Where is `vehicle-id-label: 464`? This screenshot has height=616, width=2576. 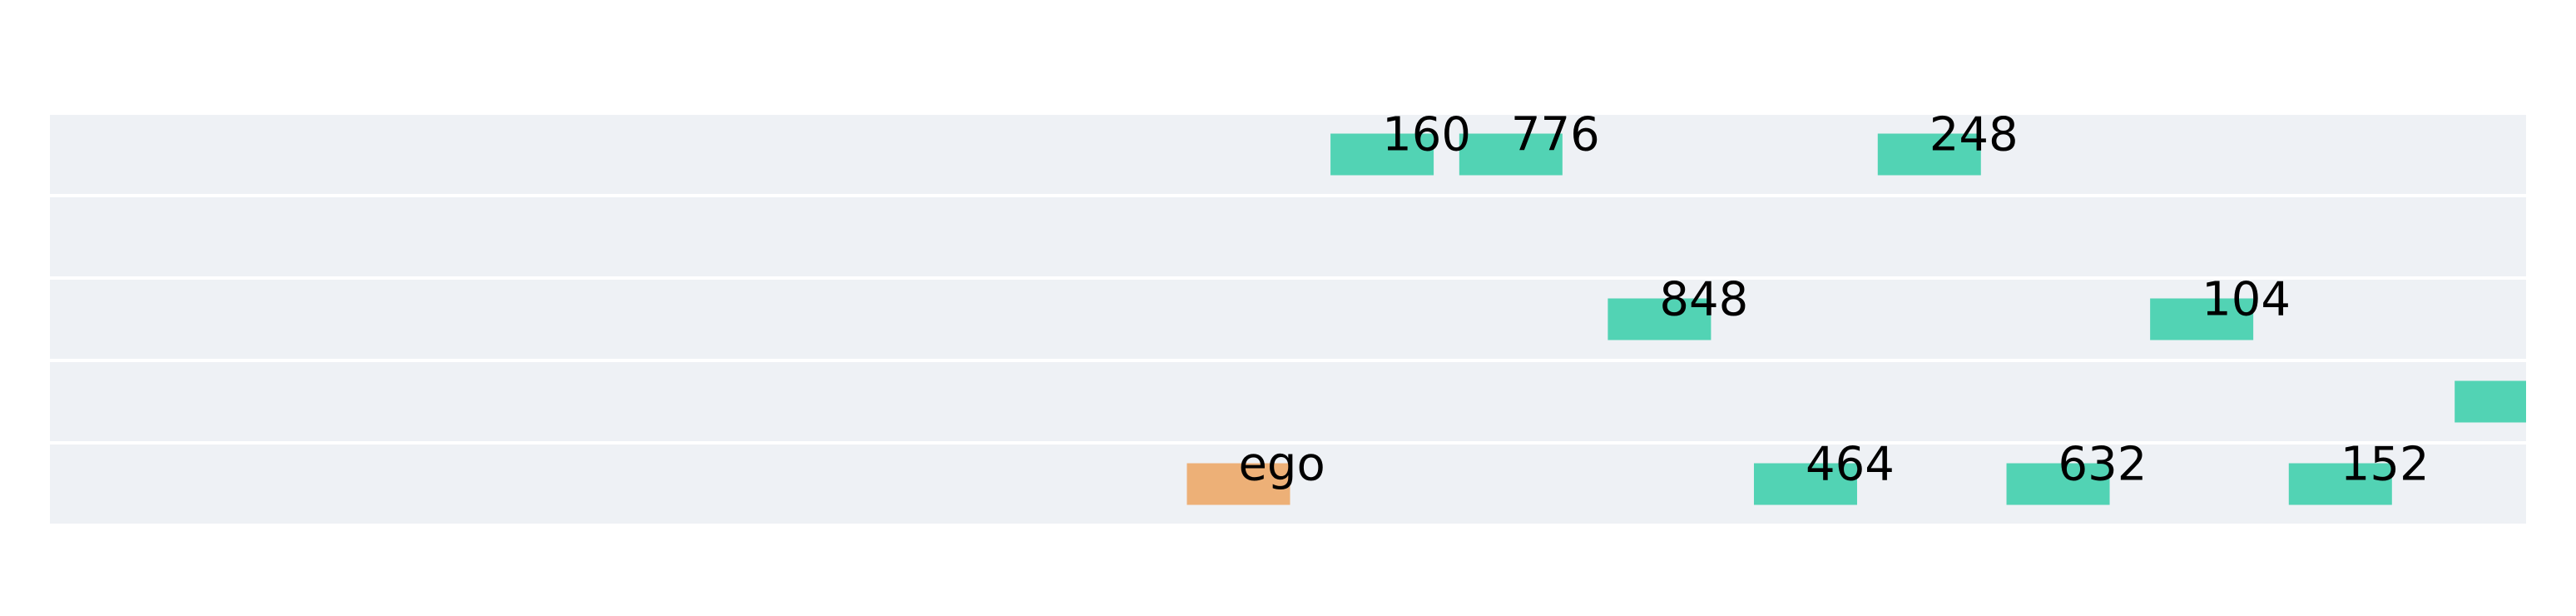 vehicle-id-label: 464 is located at coordinates (1851, 465).